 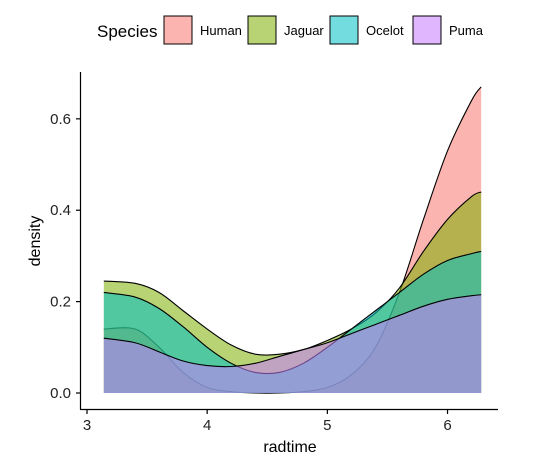 What do you see at coordinates (207, 425) in the screenshot?
I see `x-tick-label: 4` at bounding box center [207, 425].